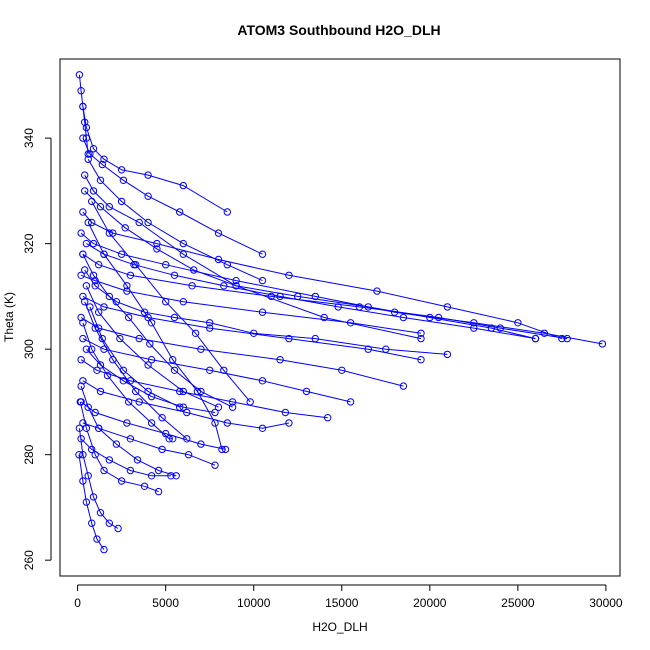 Image resolution: width=650 pixels, height=650 pixels. What do you see at coordinates (518, 603) in the screenshot?
I see `x-tick-label: 25000` at bounding box center [518, 603].